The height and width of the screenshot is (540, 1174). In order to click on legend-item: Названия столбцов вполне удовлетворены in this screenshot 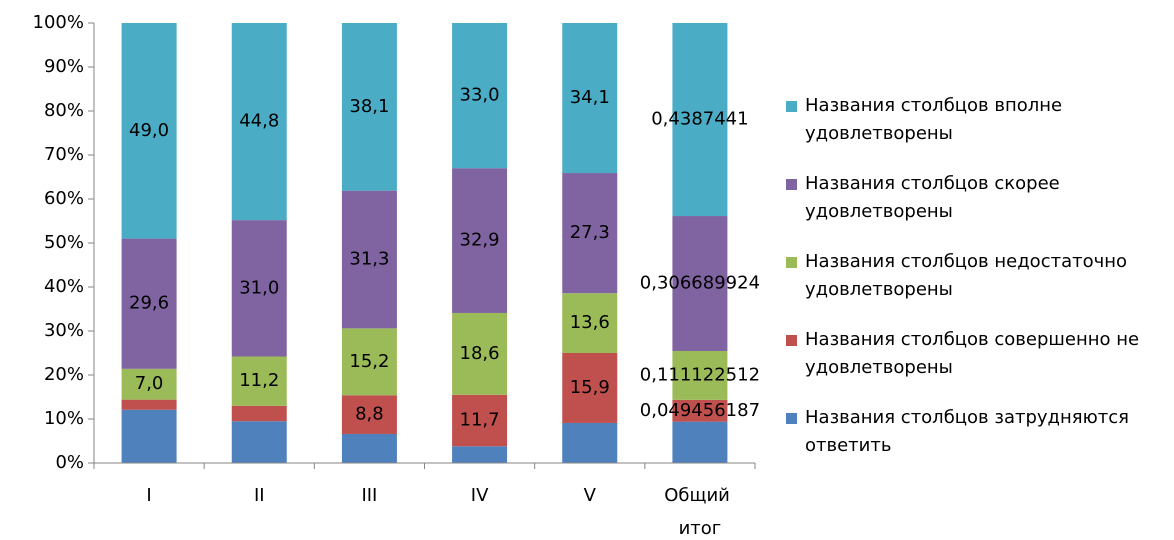, I will do `click(971, 120)`.